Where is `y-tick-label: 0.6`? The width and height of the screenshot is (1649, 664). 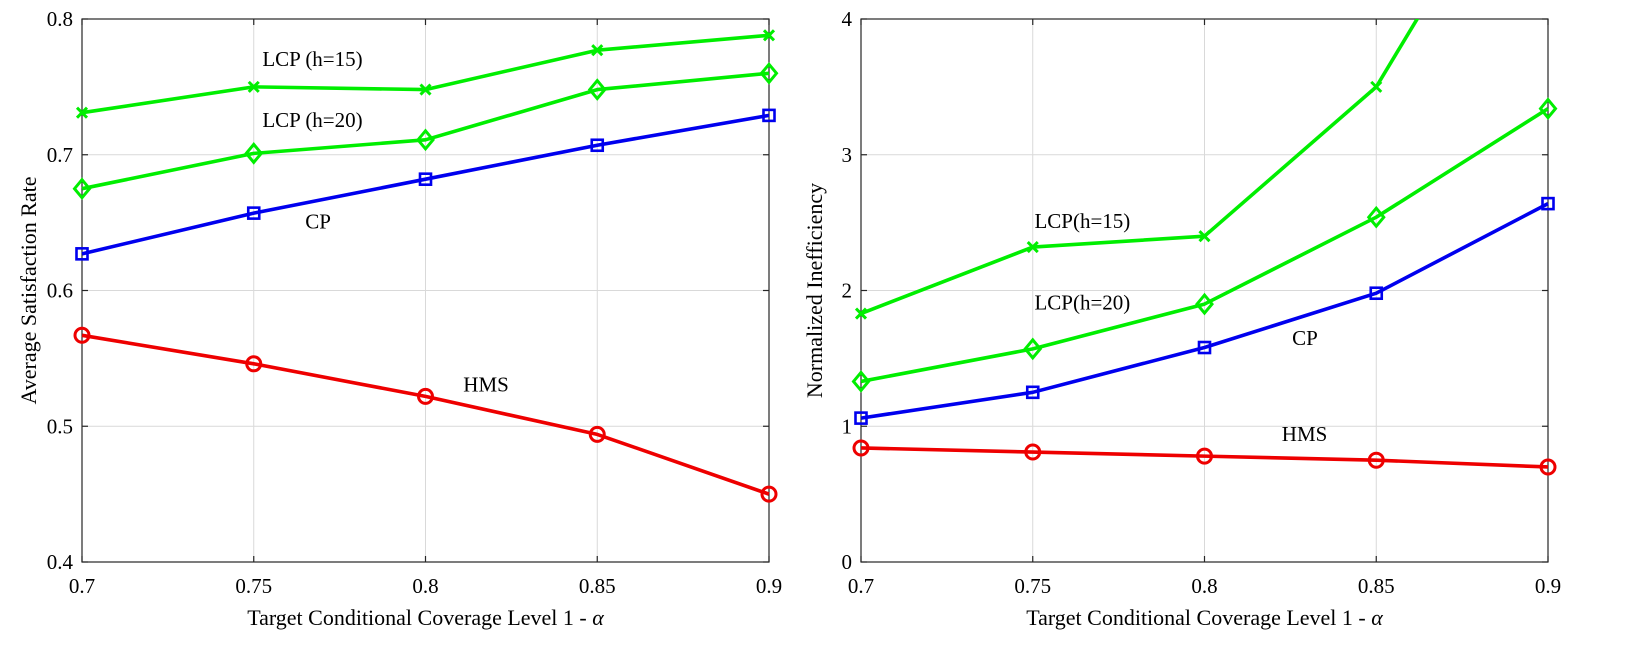 y-tick-label: 0.6 is located at coordinates (60, 291).